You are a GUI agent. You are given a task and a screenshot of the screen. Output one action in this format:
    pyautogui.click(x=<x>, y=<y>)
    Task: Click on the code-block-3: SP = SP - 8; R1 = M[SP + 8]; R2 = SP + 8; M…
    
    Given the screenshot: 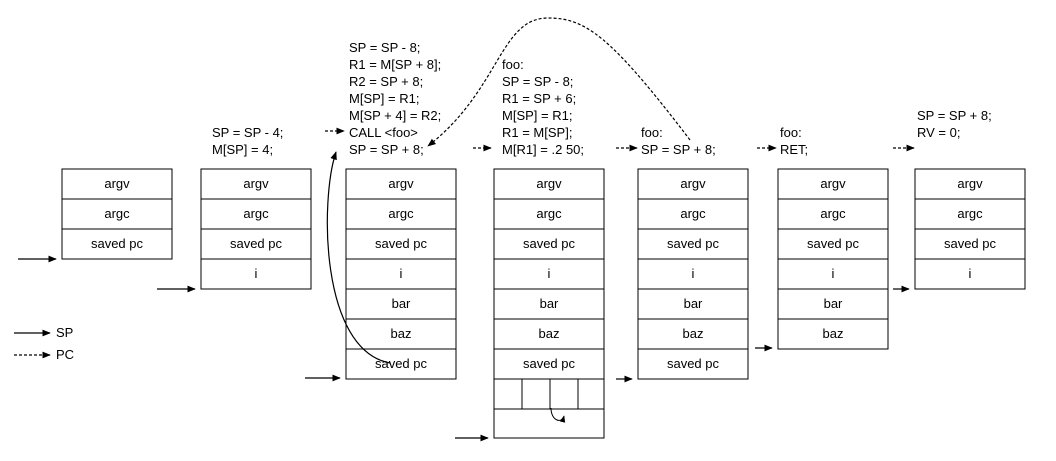 What is the action you would take?
    pyautogui.click(x=395, y=98)
    